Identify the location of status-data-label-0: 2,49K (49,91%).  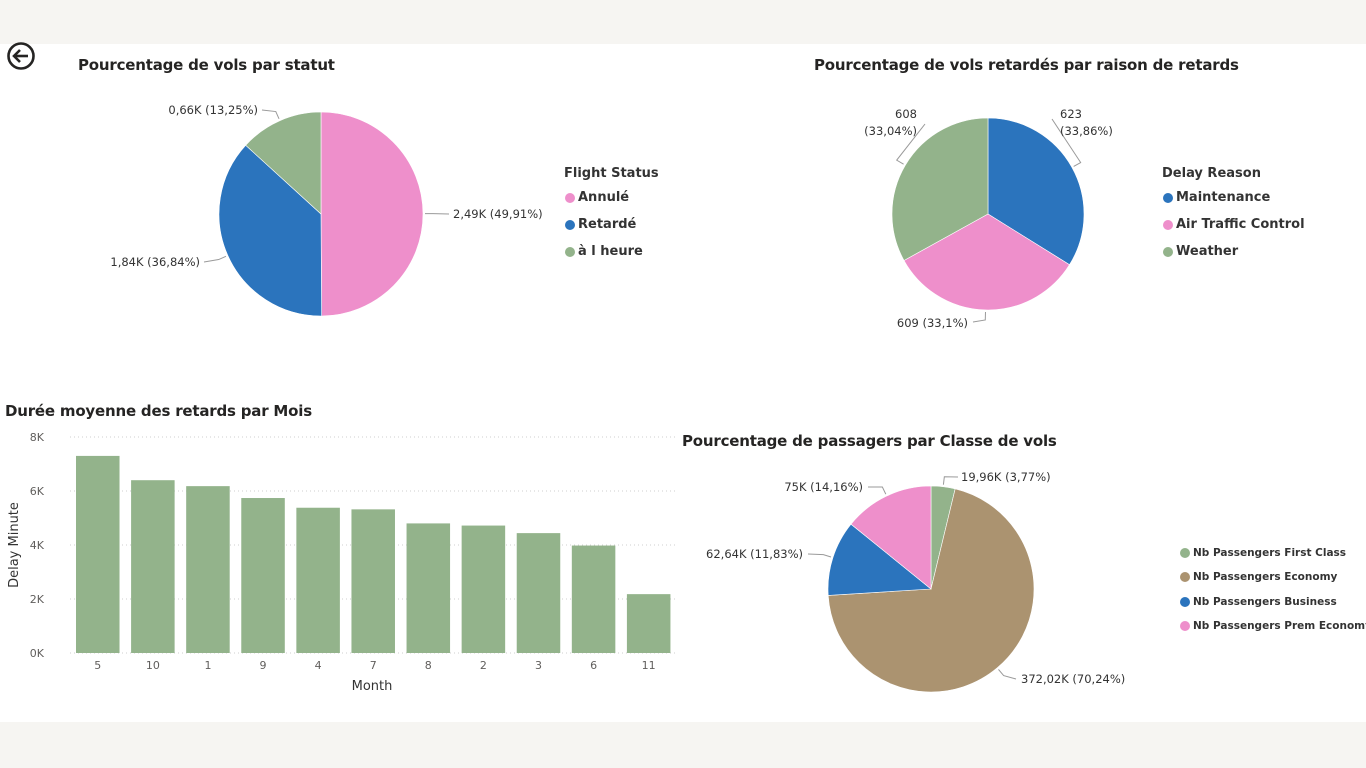
(498, 214).